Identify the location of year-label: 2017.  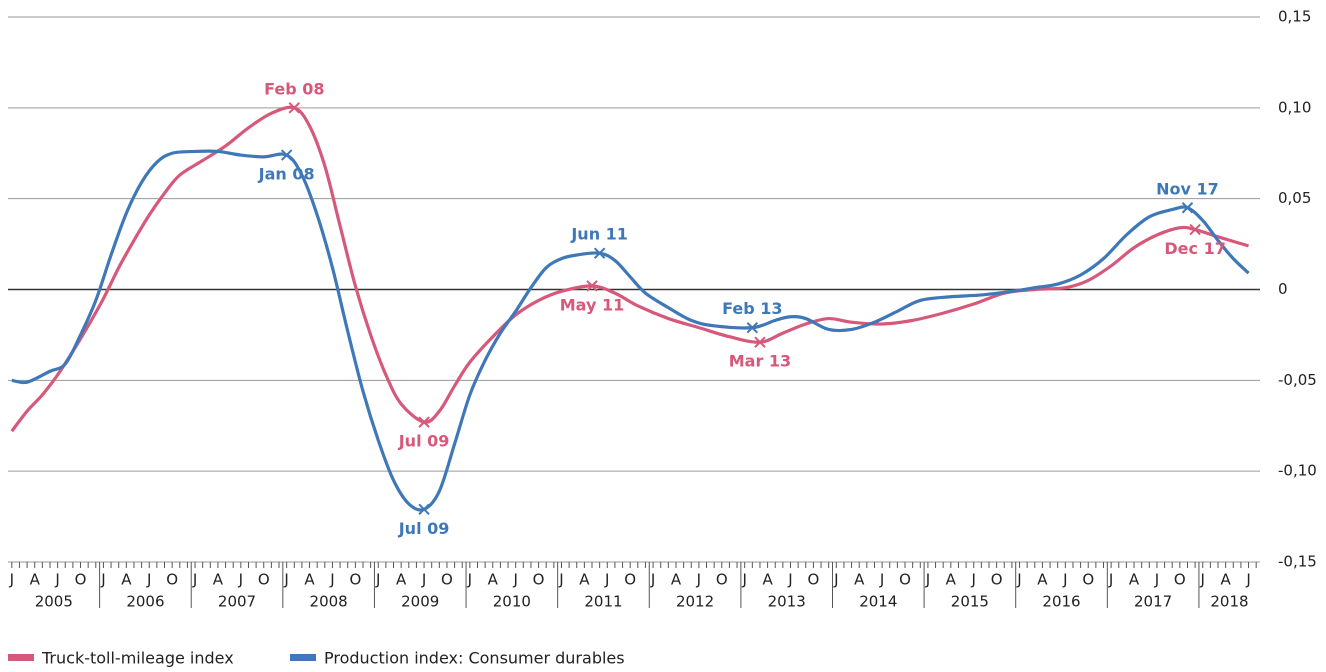
(1153, 602).